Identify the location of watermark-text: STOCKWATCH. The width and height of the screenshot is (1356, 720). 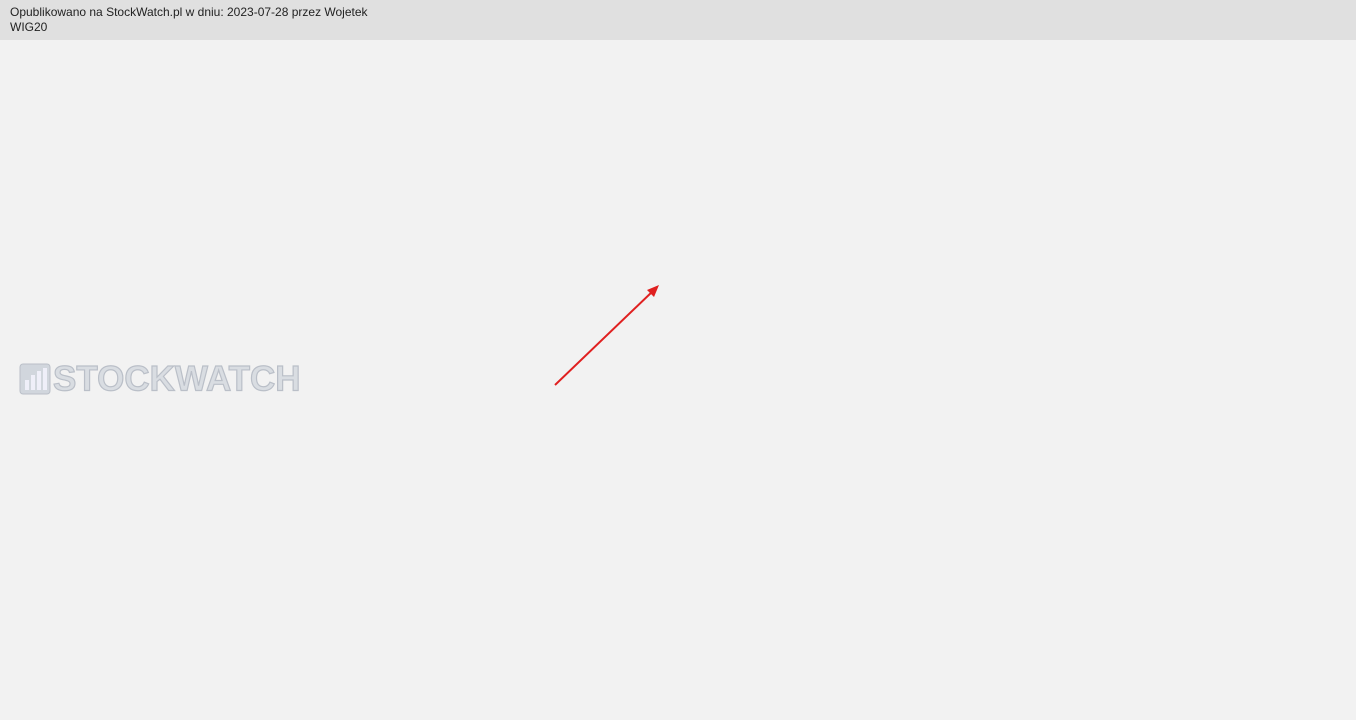
(177, 378).